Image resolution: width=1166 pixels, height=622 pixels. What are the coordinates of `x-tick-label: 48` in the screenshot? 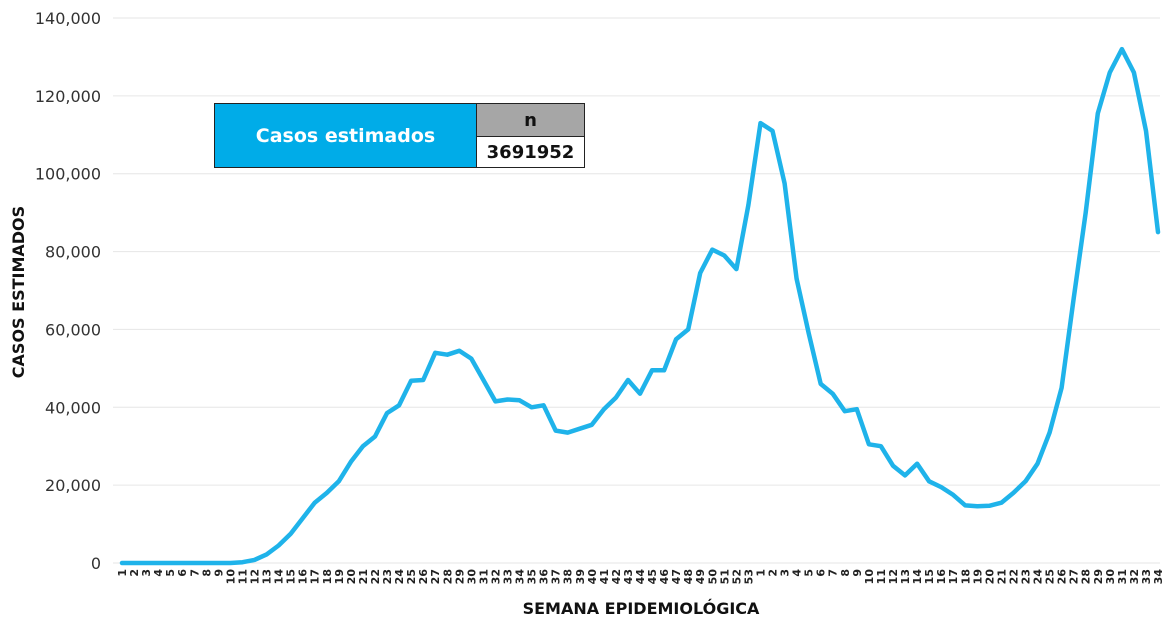 It's located at (688, 576).